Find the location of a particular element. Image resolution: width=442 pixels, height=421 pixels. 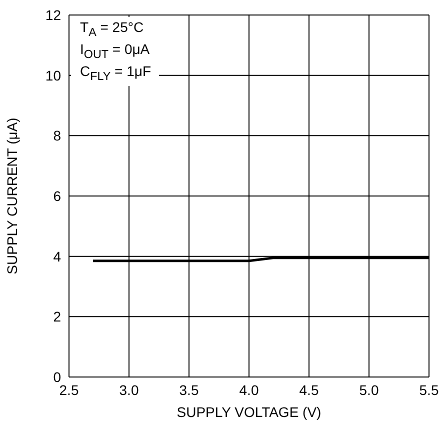

y-tick-label: 10 is located at coordinates (53, 75).